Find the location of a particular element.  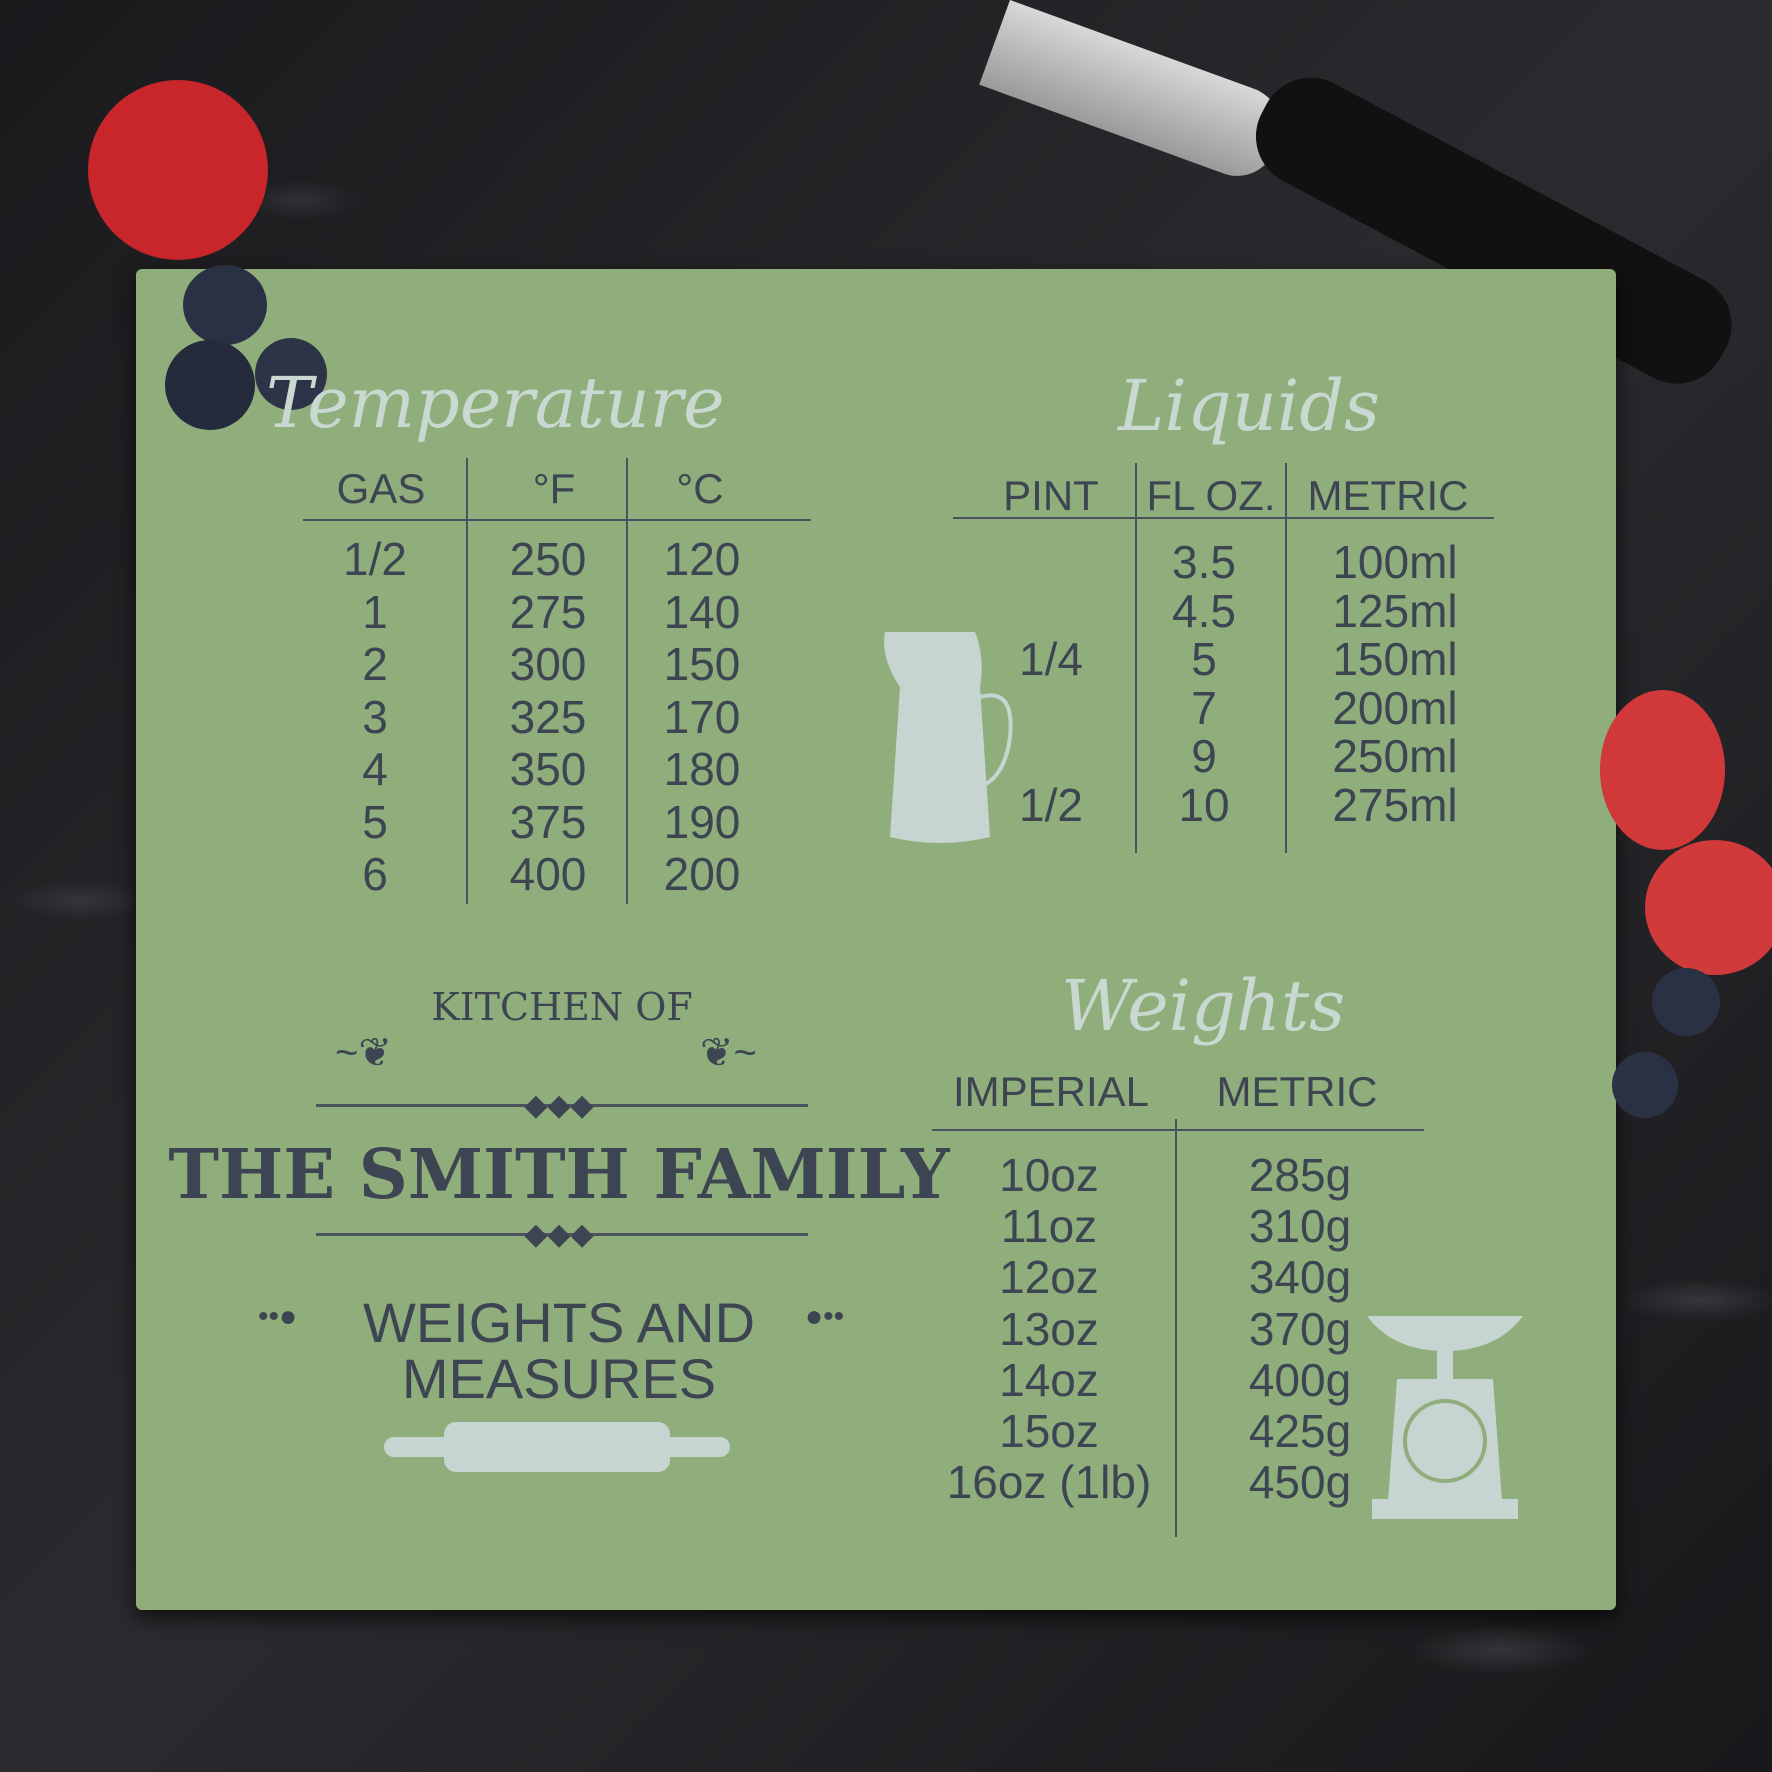

temperature-cell: 6 is located at coordinates (375, 874).